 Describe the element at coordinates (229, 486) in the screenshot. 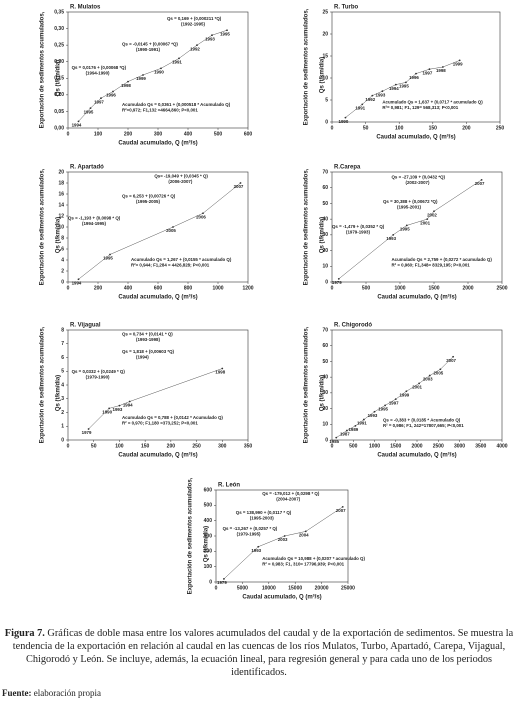

I see `panel-title: R. León` at that location.